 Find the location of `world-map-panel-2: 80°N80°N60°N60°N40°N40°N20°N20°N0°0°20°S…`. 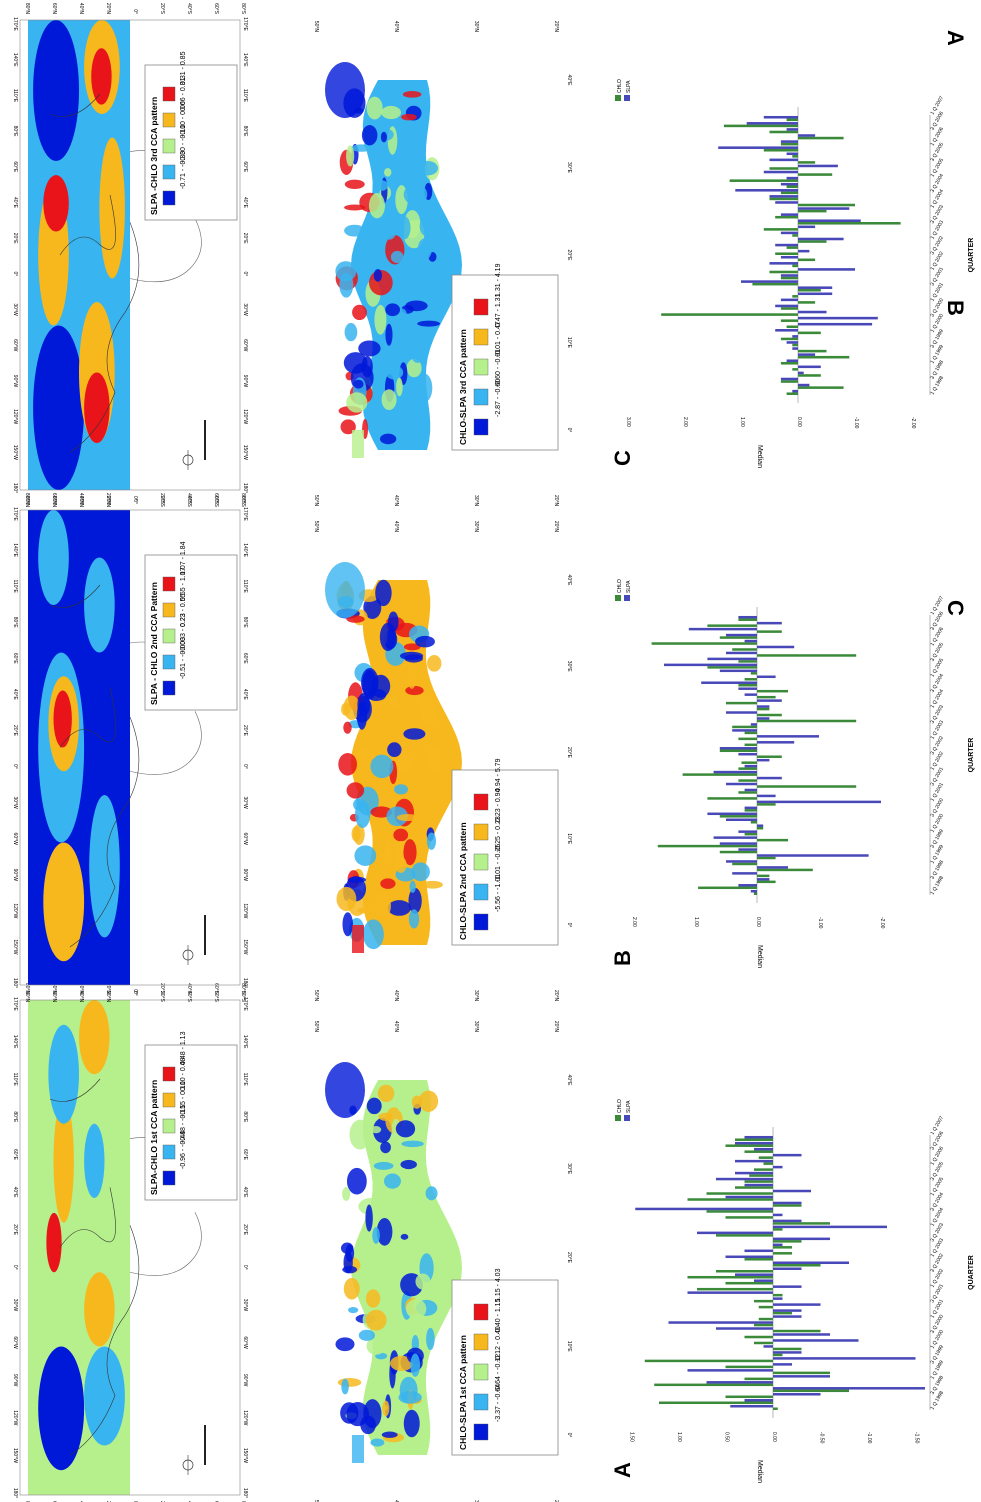

world-map-panel-2: 80°N80°N60°N60°N40°N40°N20°N20°N0°0°20°S… is located at coordinates (130, 748).